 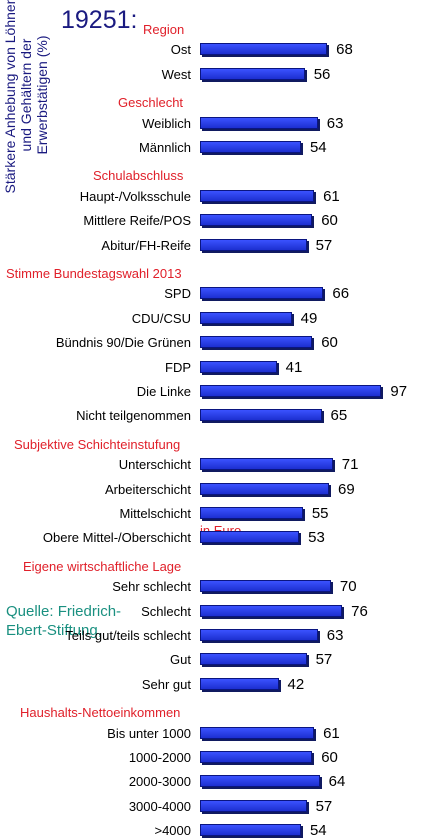 What do you see at coordinates (138, 176) in the screenshot?
I see `group-title: Schulabschluss` at bounding box center [138, 176].